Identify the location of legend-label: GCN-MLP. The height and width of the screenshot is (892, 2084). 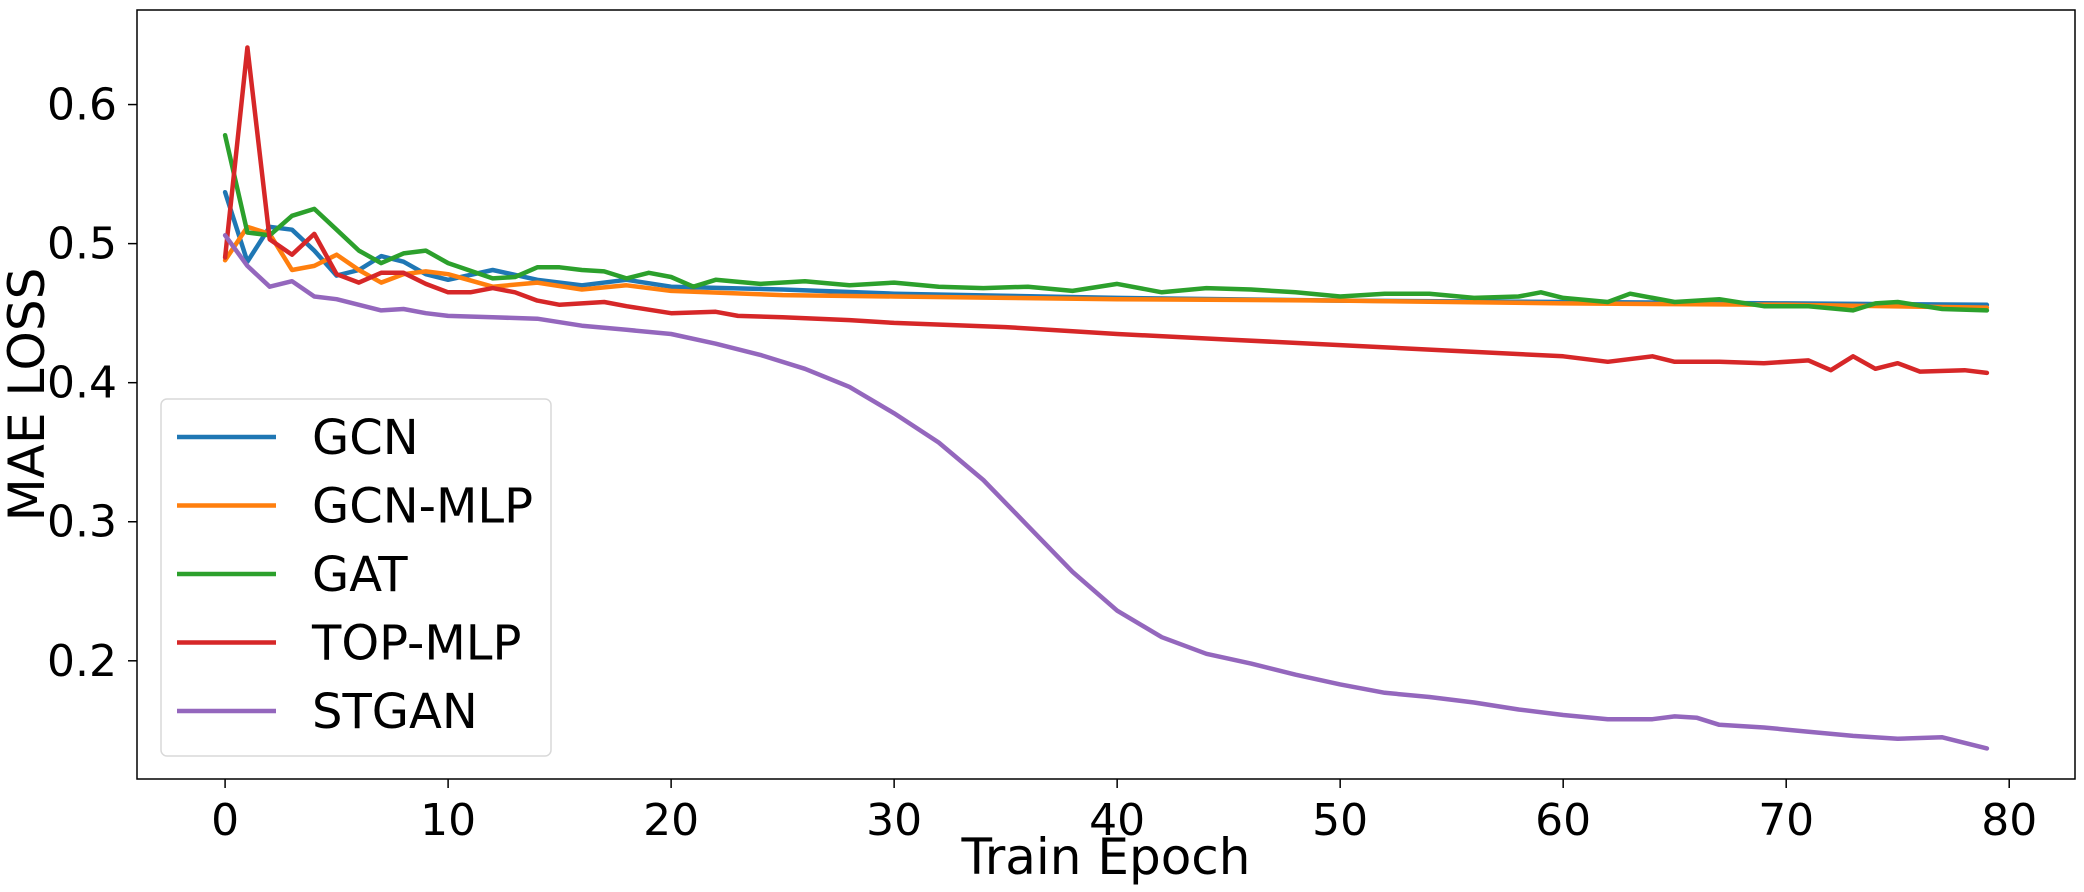
(422, 507).